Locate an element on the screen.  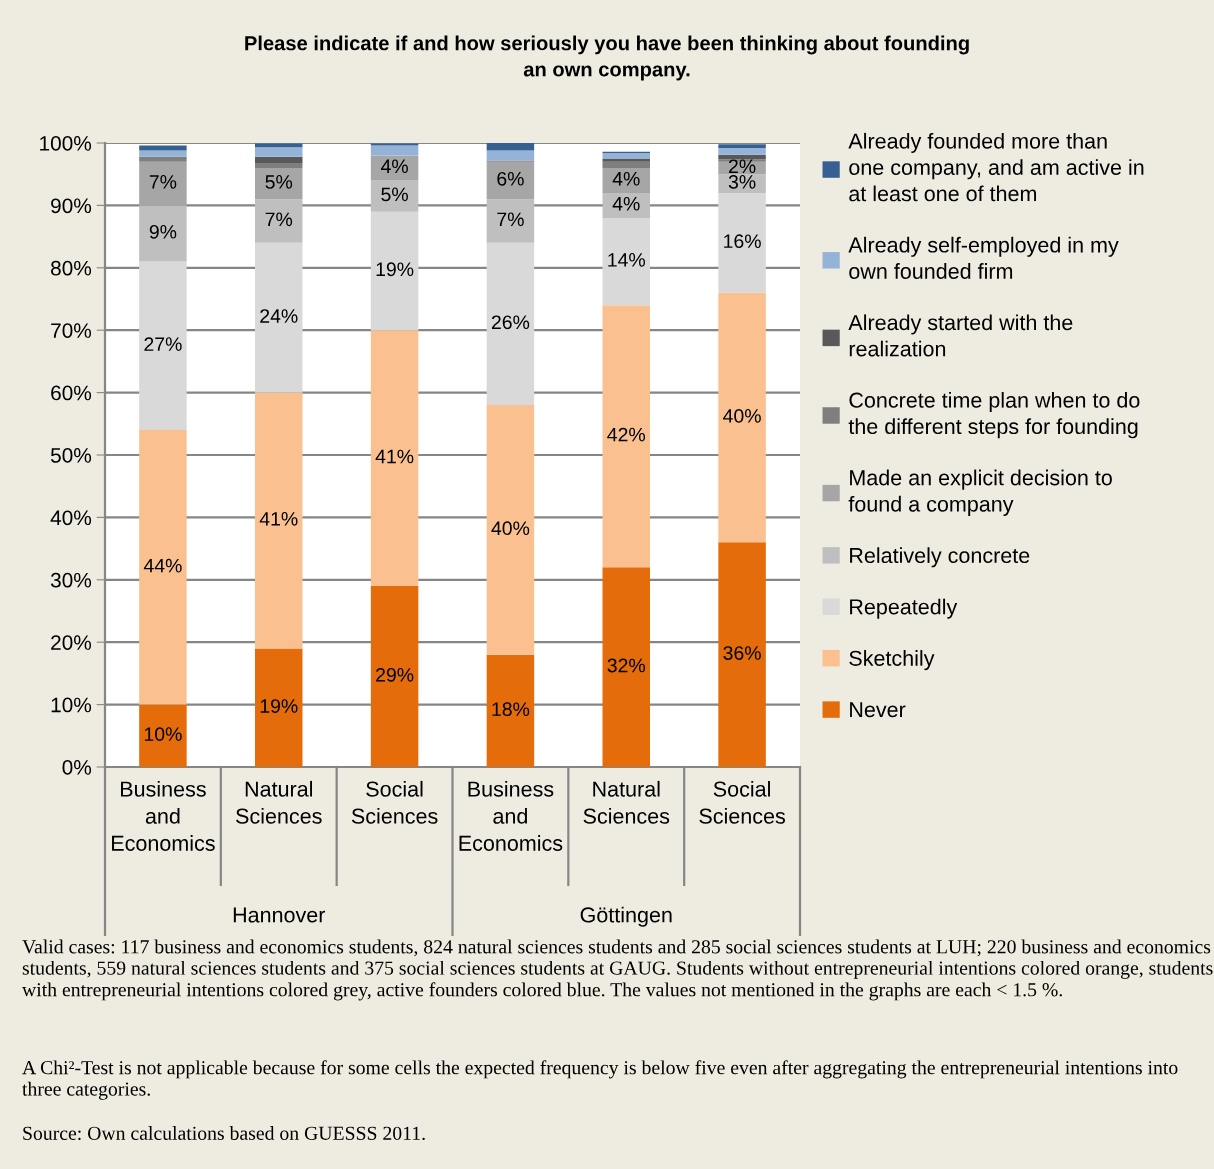
legend-label: Already founded more than one company, and am active in at least one of them is located at coordinates (996, 167).